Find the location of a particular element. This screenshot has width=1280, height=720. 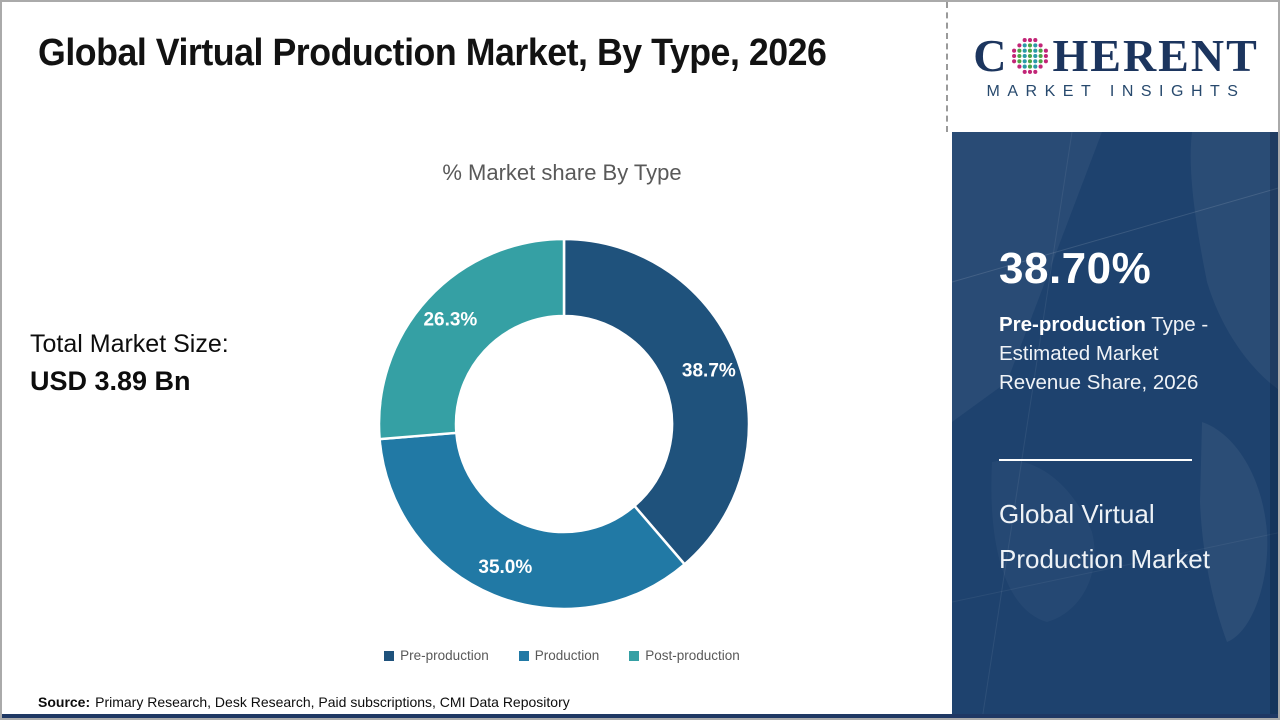

logo-subtitle: MARKET INSIGHTS is located at coordinates (1116, 91).